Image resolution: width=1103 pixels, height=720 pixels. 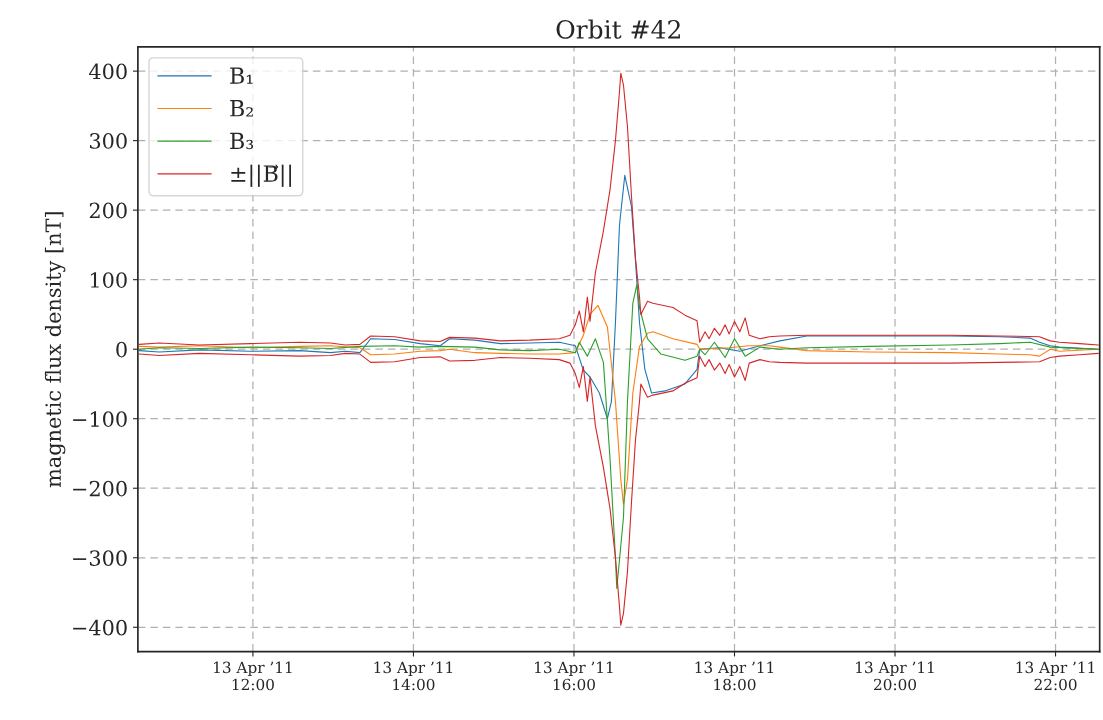 What do you see at coordinates (100, 488) in the screenshot?
I see `y-tick-label: −200` at bounding box center [100, 488].